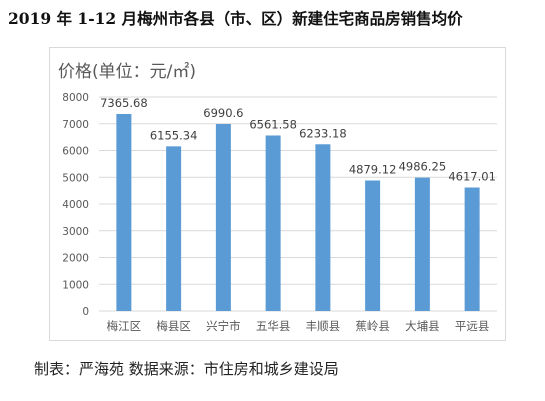 The height and width of the screenshot is (401, 545). Describe the element at coordinates (174, 135) in the screenshot. I see `data-label: 6155.34` at that location.